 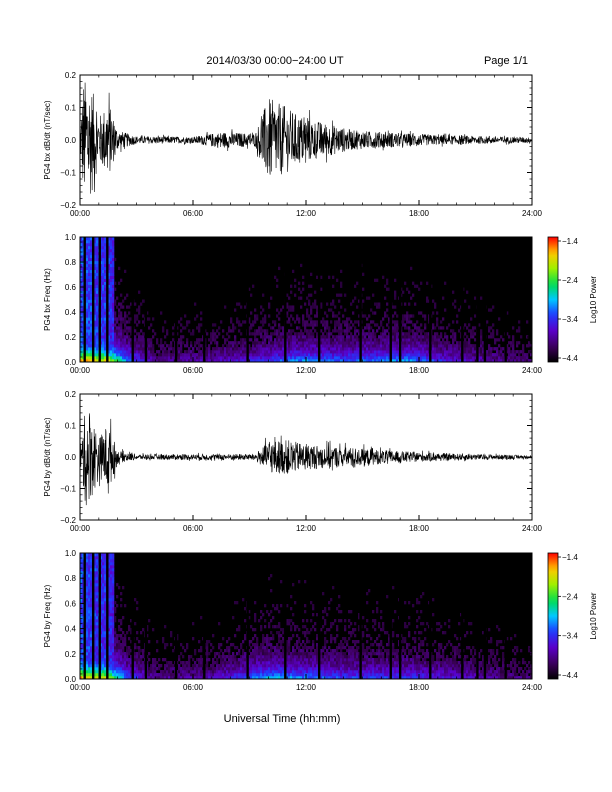 What do you see at coordinates (71, 262) in the screenshot?
I see `y-tick-label: 0.8` at bounding box center [71, 262].